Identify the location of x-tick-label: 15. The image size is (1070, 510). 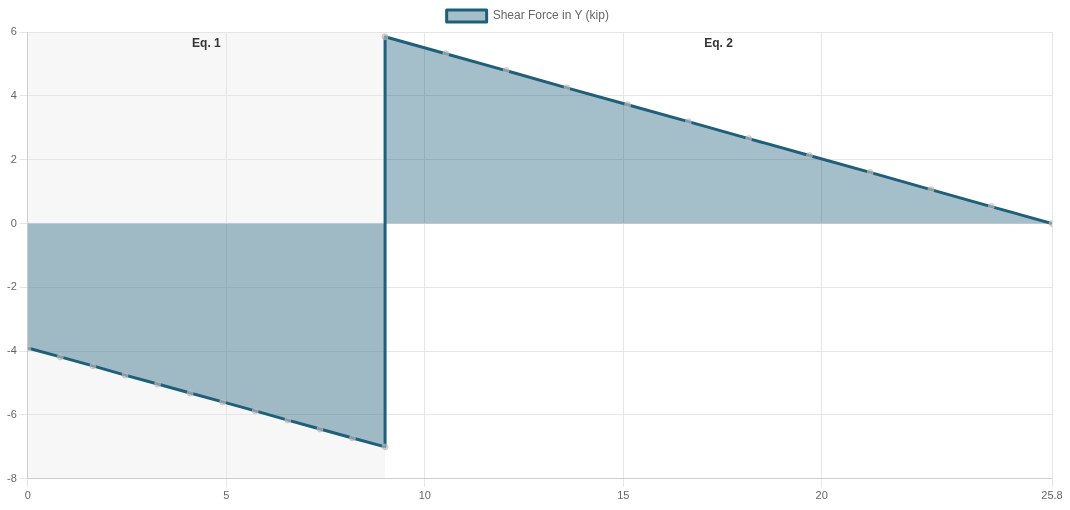
(623, 495).